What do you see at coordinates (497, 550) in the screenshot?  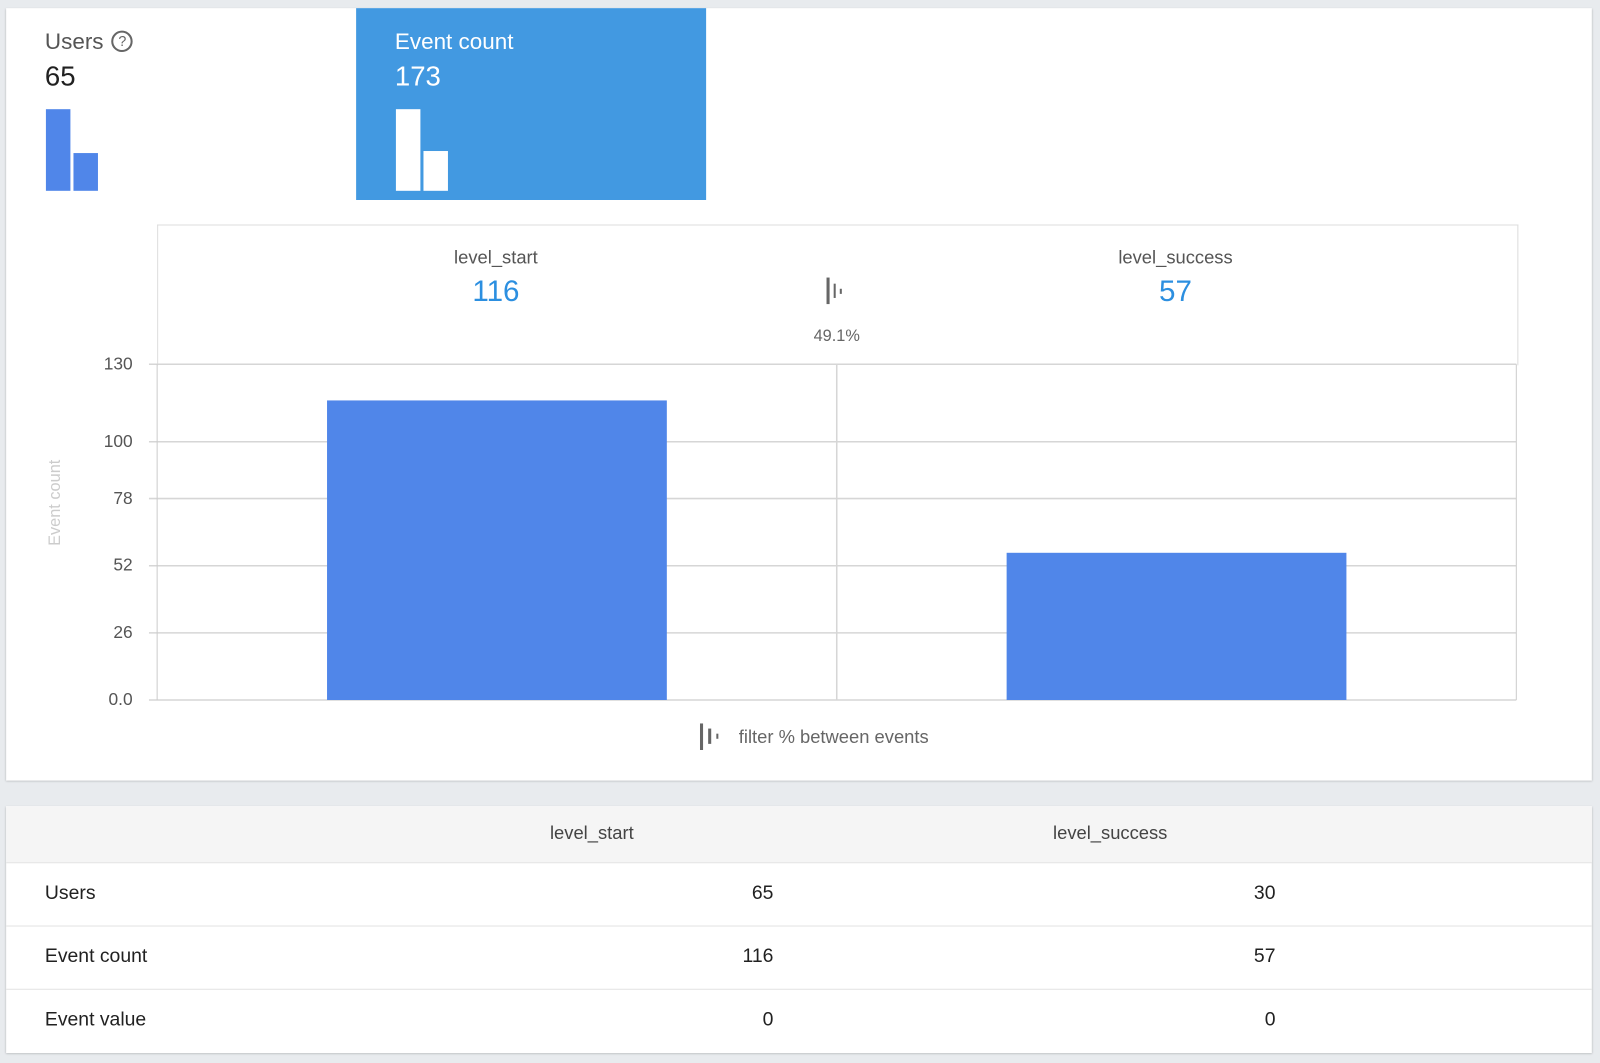 I see `bar-level_start` at bounding box center [497, 550].